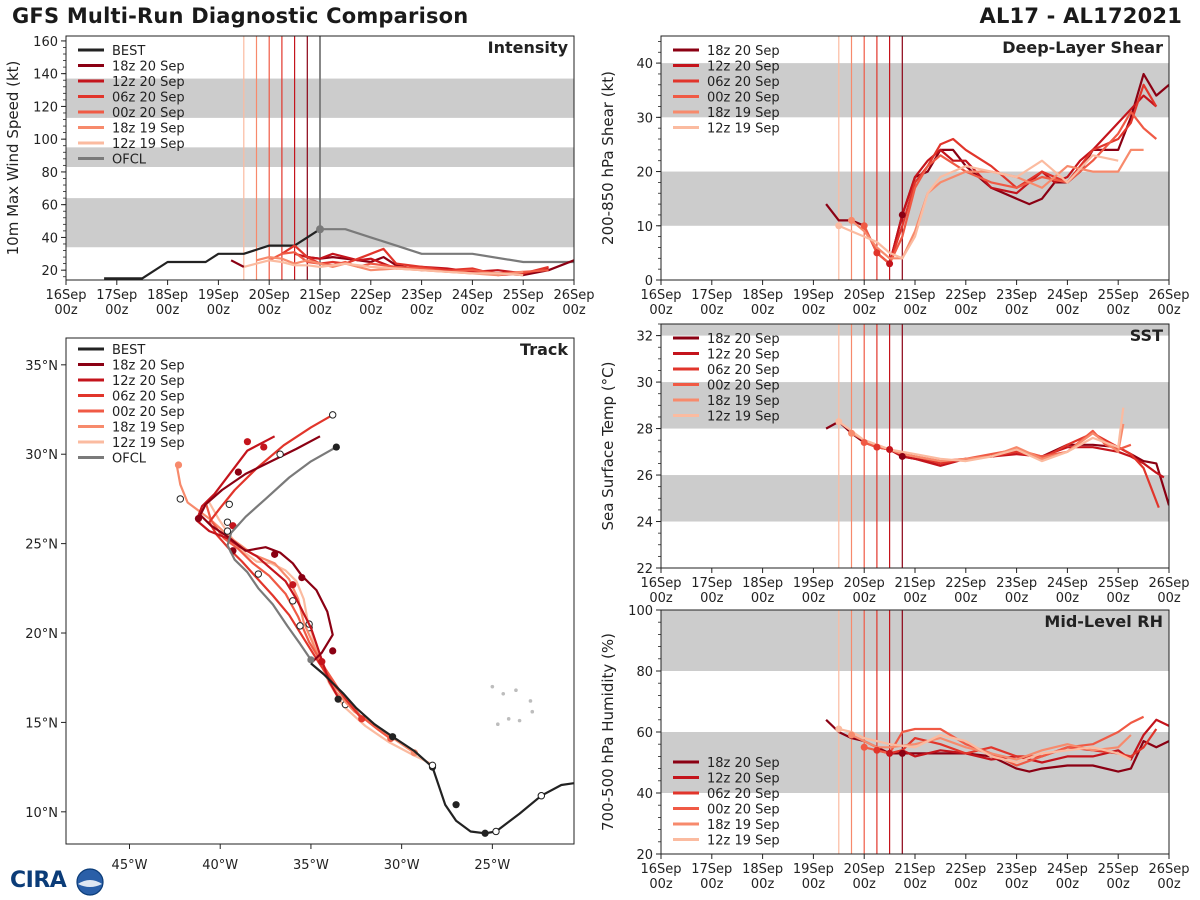 This screenshot has height=900, width=1200. I want to click on cira-logo-text: CIRA, so click(38, 880).